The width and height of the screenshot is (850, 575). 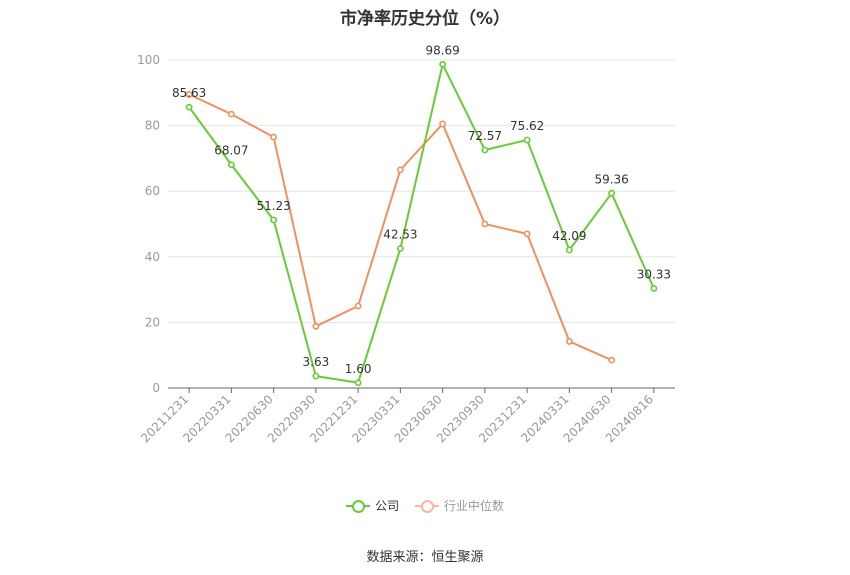 What do you see at coordinates (527, 126) in the screenshot?
I see `company-data-label: 75.62` at bounding box center [527, 126].